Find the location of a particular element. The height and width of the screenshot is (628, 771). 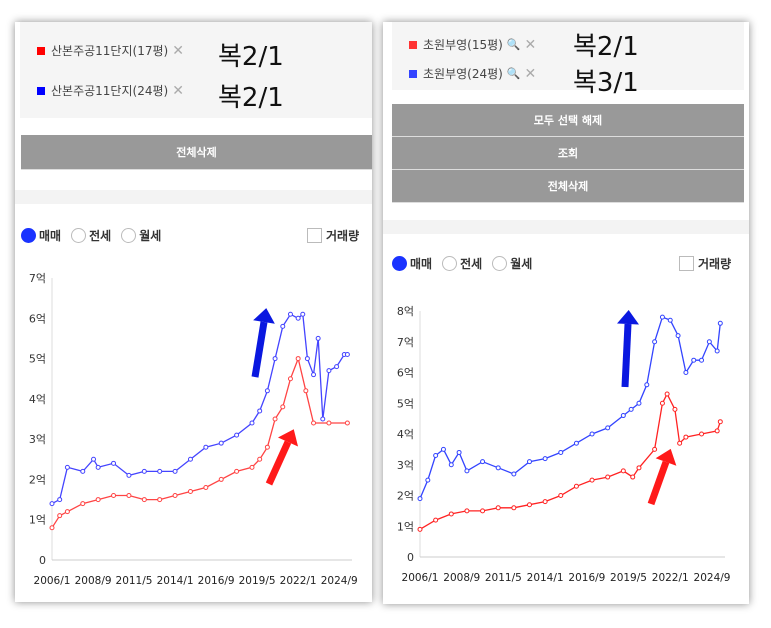

y-tick-label: 5억 is located at coordinates (37, 359).